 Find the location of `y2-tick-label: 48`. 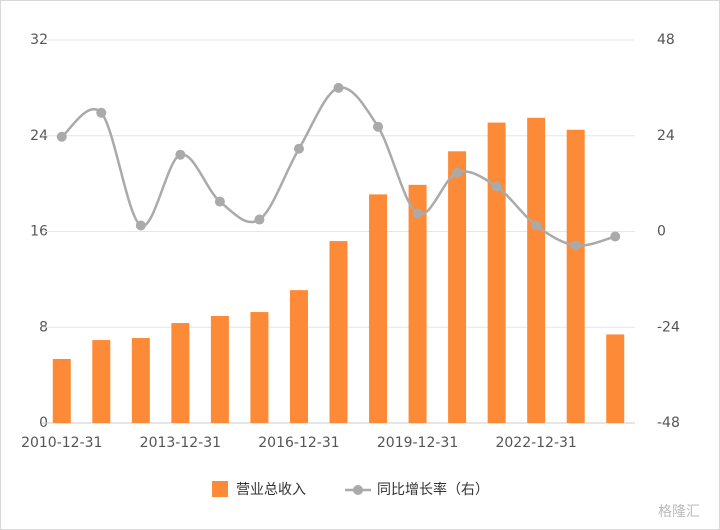

y2-tick-label: 48 is located at coordinates (666, 40).